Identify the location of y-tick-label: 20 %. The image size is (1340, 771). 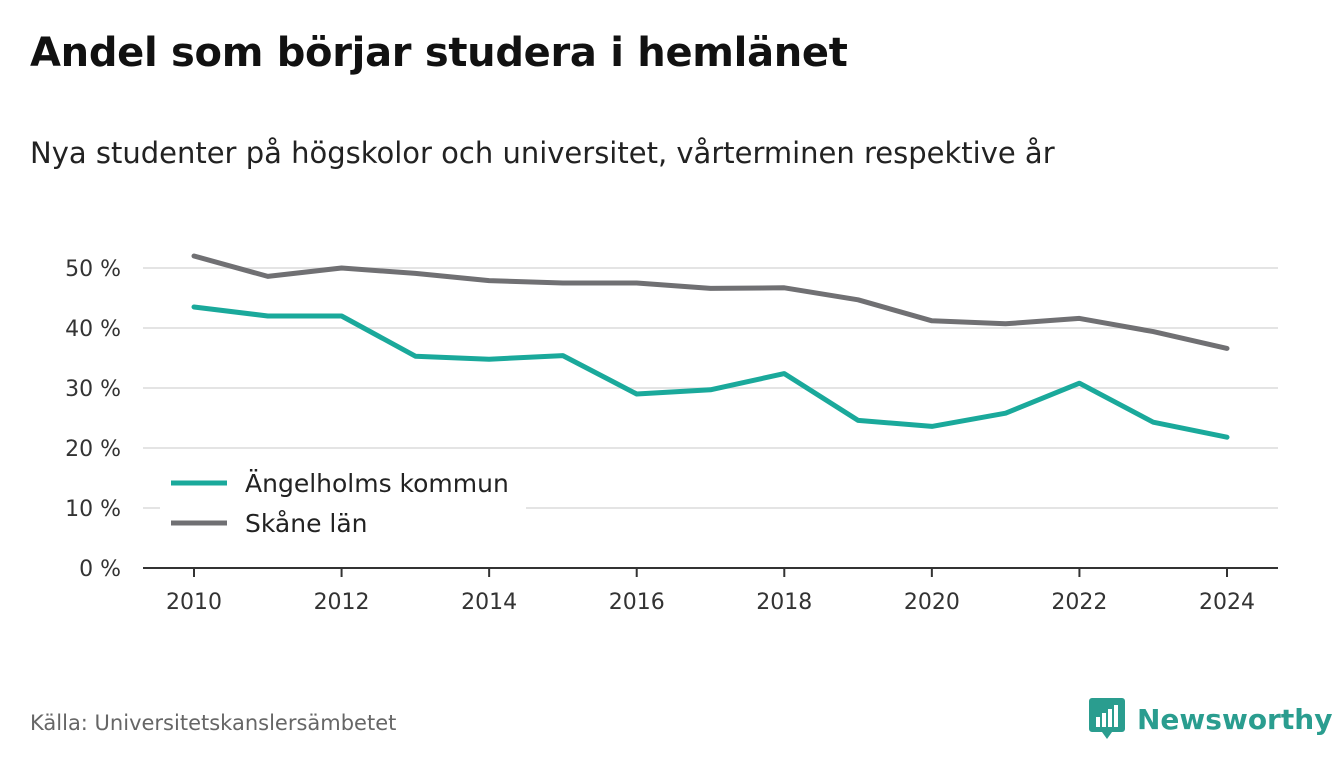
(93, 449).